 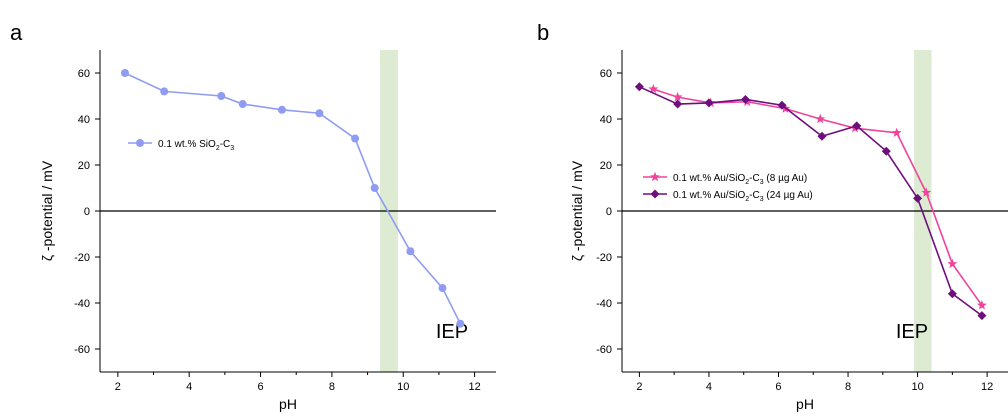 I want to click on legend-entry: 0.1 wt.% Au/SiO2-C3 (24 µg Au), so click(x=743, y=196).